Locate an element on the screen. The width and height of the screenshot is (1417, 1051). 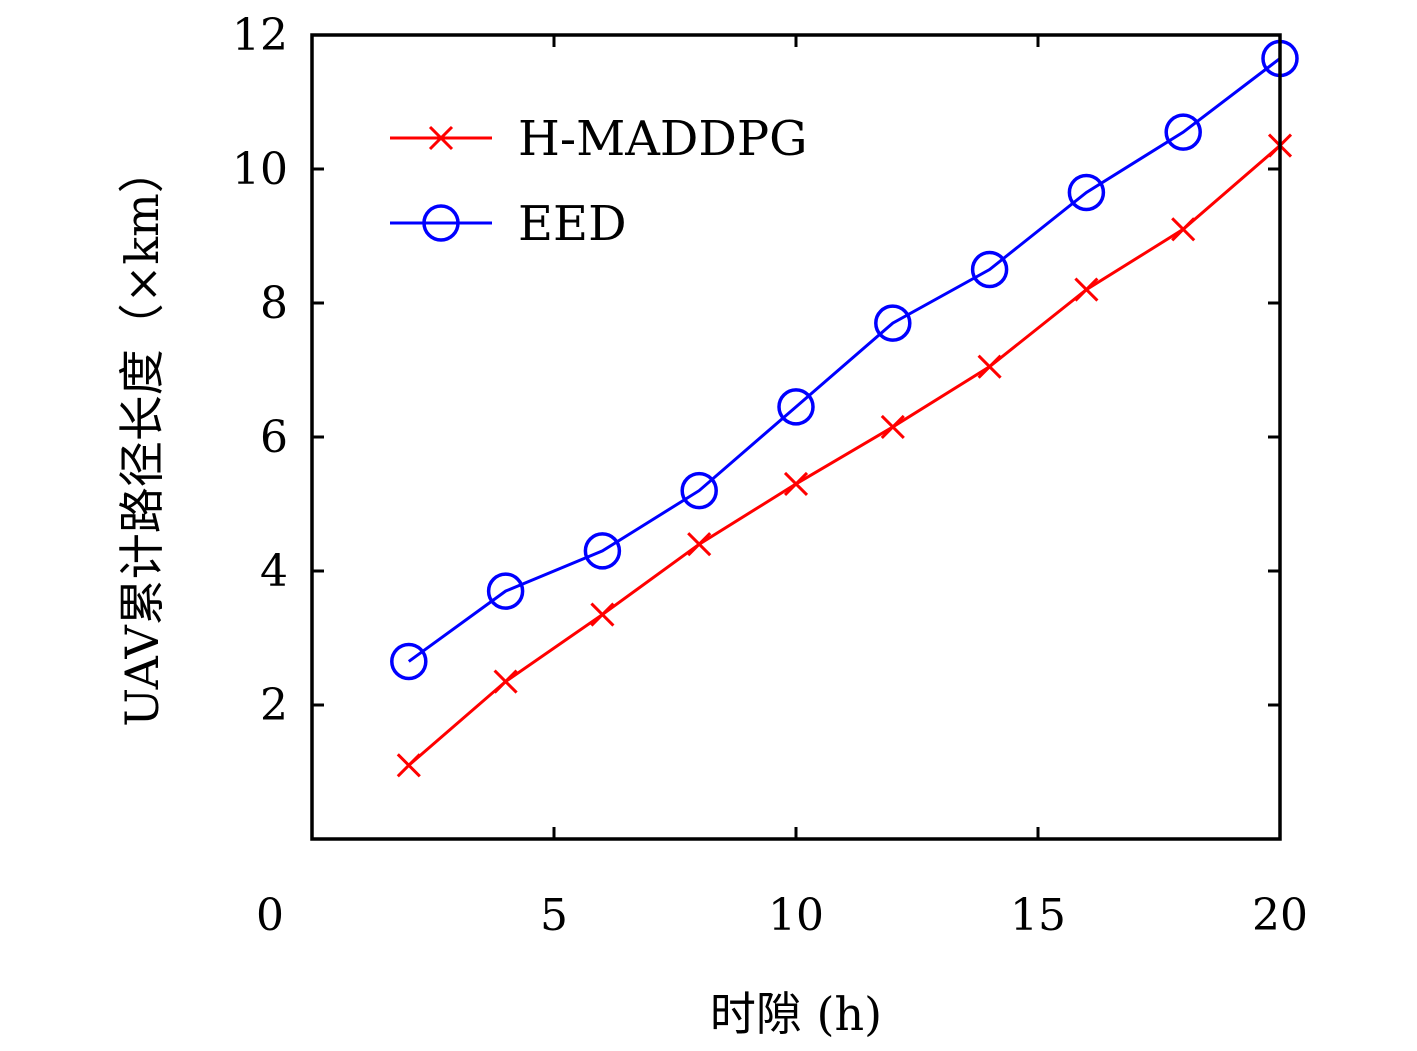
x-tick-label: 5 is located at coordinates (554, 915).